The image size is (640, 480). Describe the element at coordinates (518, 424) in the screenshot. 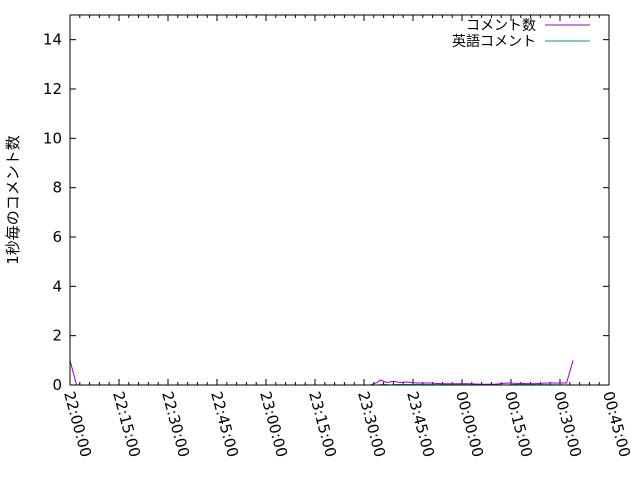

I see `x-tick-label: 00:15:00` at that location.